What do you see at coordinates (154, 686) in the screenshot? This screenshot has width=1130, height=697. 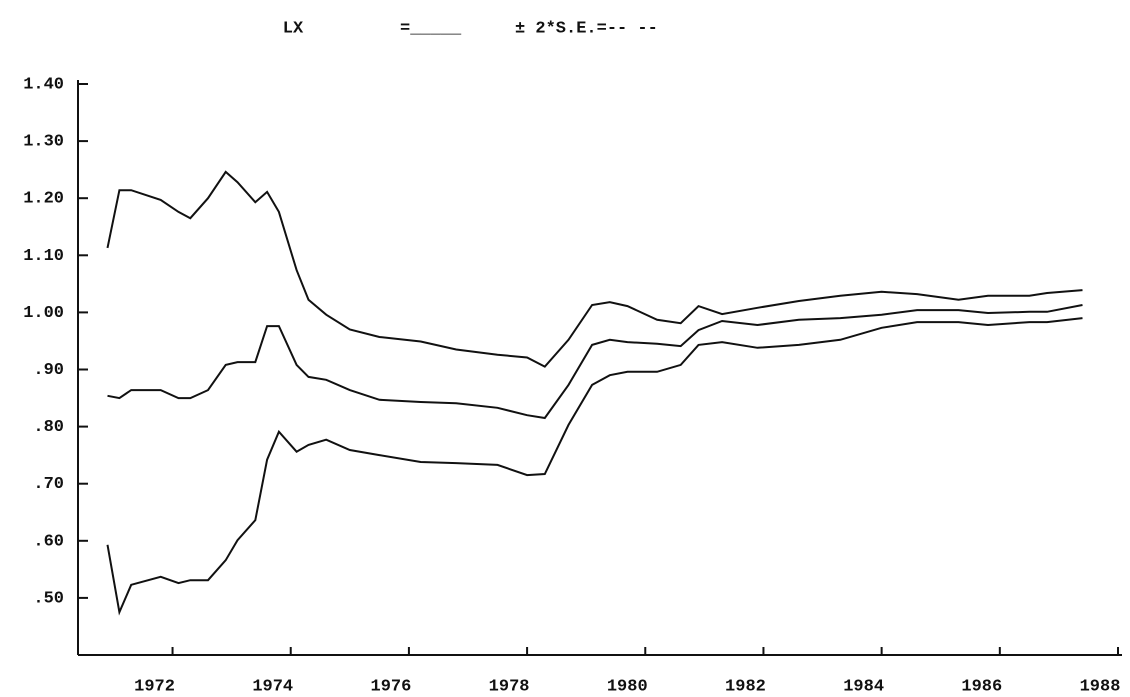 I see `x-tick-label: 1972` at bounding box center [154, 686].